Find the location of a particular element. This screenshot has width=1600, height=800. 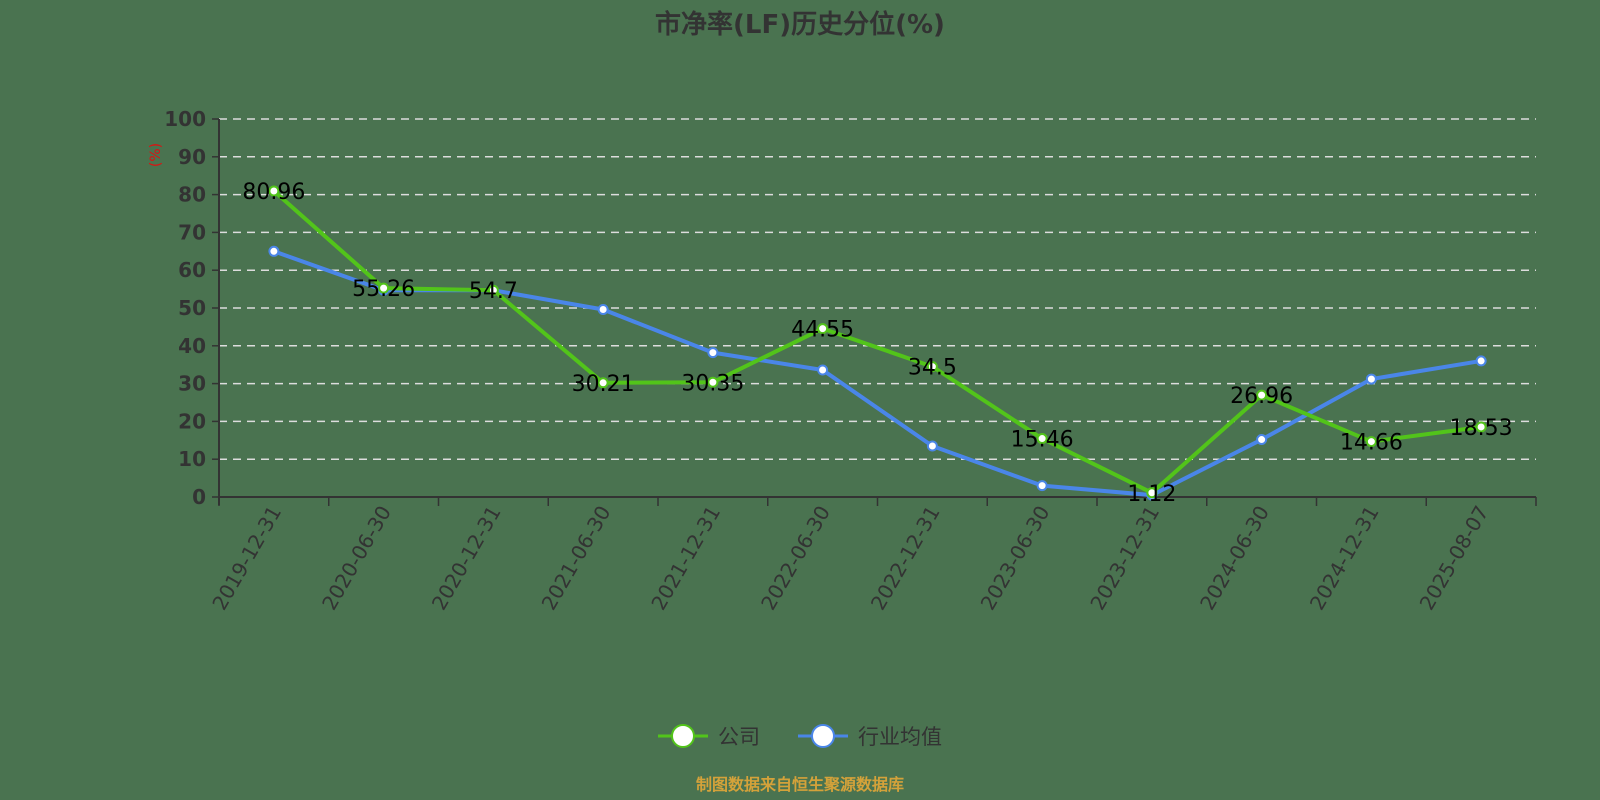

y-tick-label: 30 is located at coordinates (192, 384).